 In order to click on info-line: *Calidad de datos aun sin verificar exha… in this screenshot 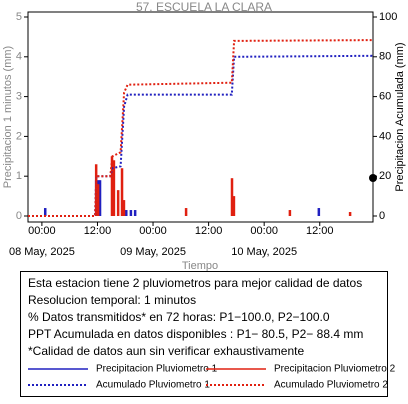, I will do `click(166, 351)`.